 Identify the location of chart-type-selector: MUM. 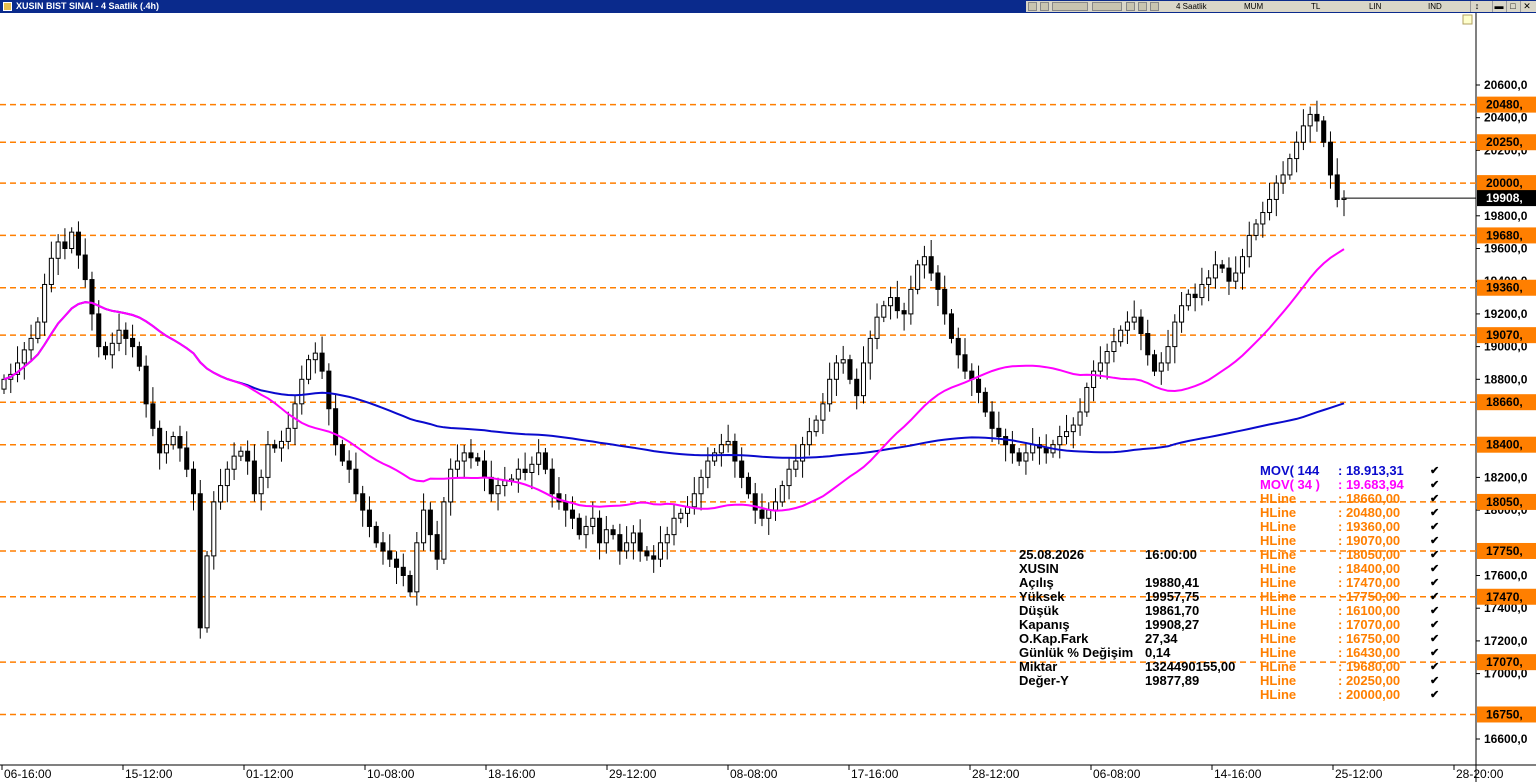
(1254, 6).